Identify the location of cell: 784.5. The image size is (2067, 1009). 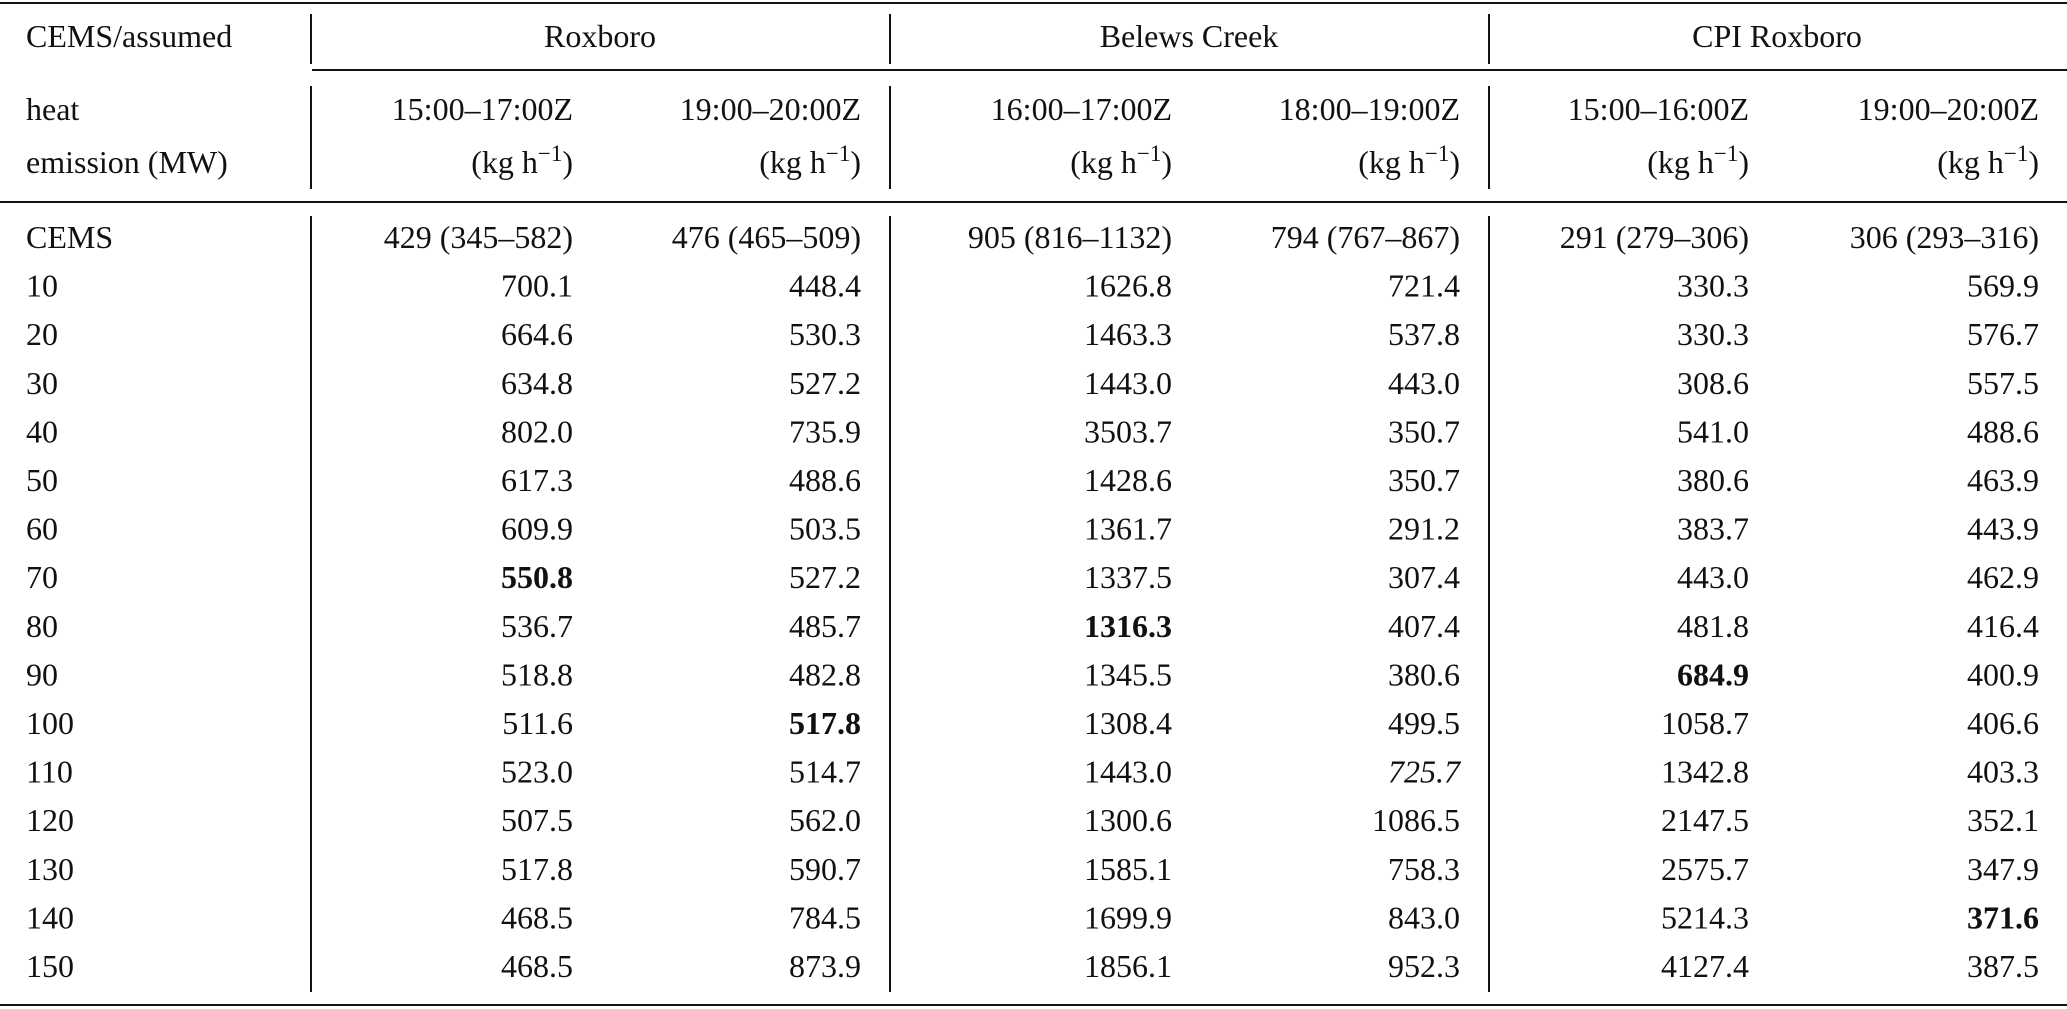
(825, 917).